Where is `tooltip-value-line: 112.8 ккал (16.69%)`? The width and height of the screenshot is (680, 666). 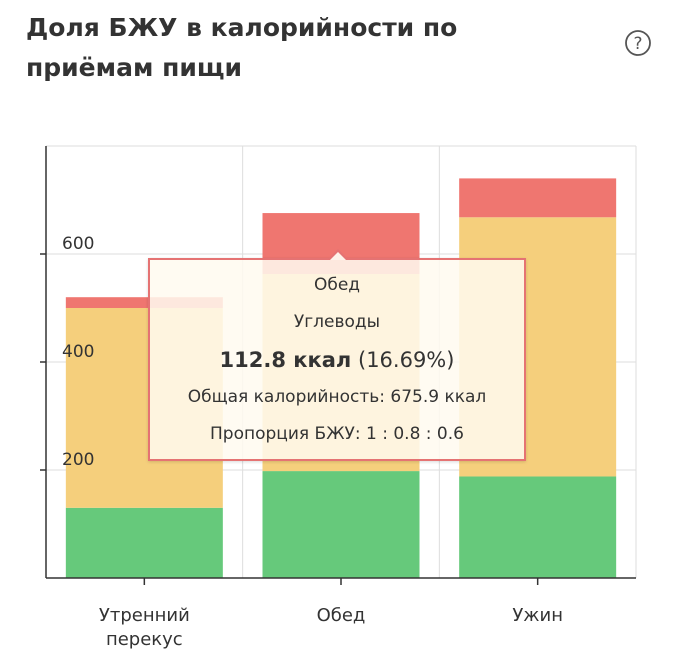 tooltip-value-line: 112.8 ккал (16.69%) is located at coordinates (337, 360).